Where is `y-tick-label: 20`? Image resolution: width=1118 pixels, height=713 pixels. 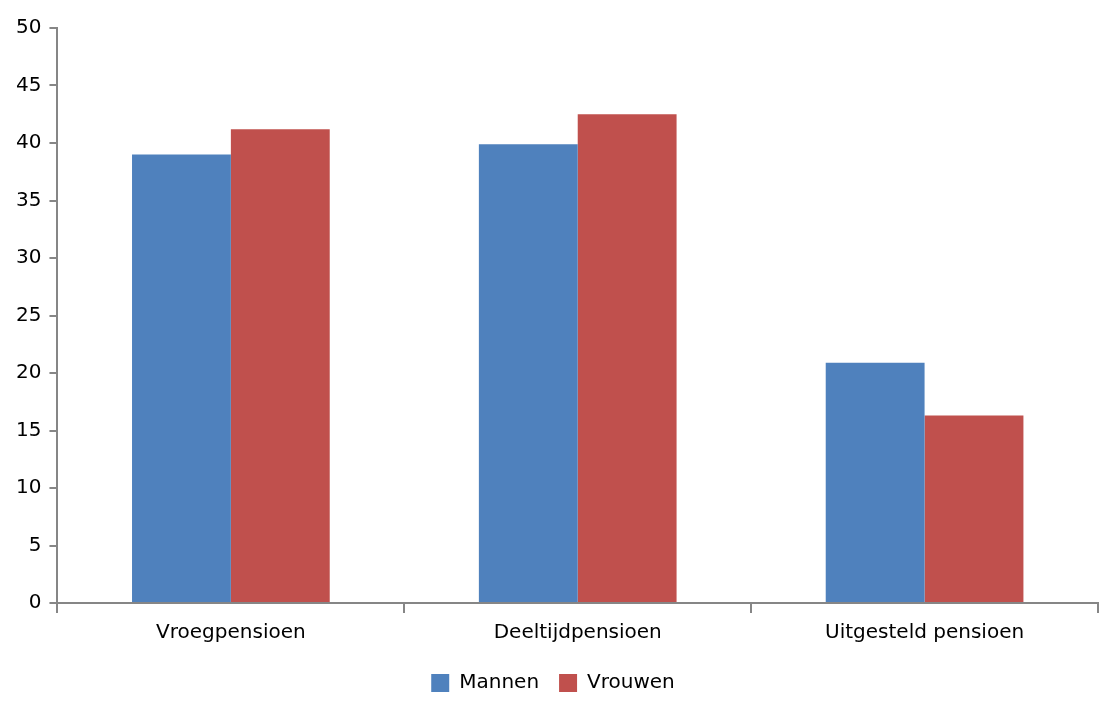 y-tick-label: 20 is located at coordinates (29, 371).